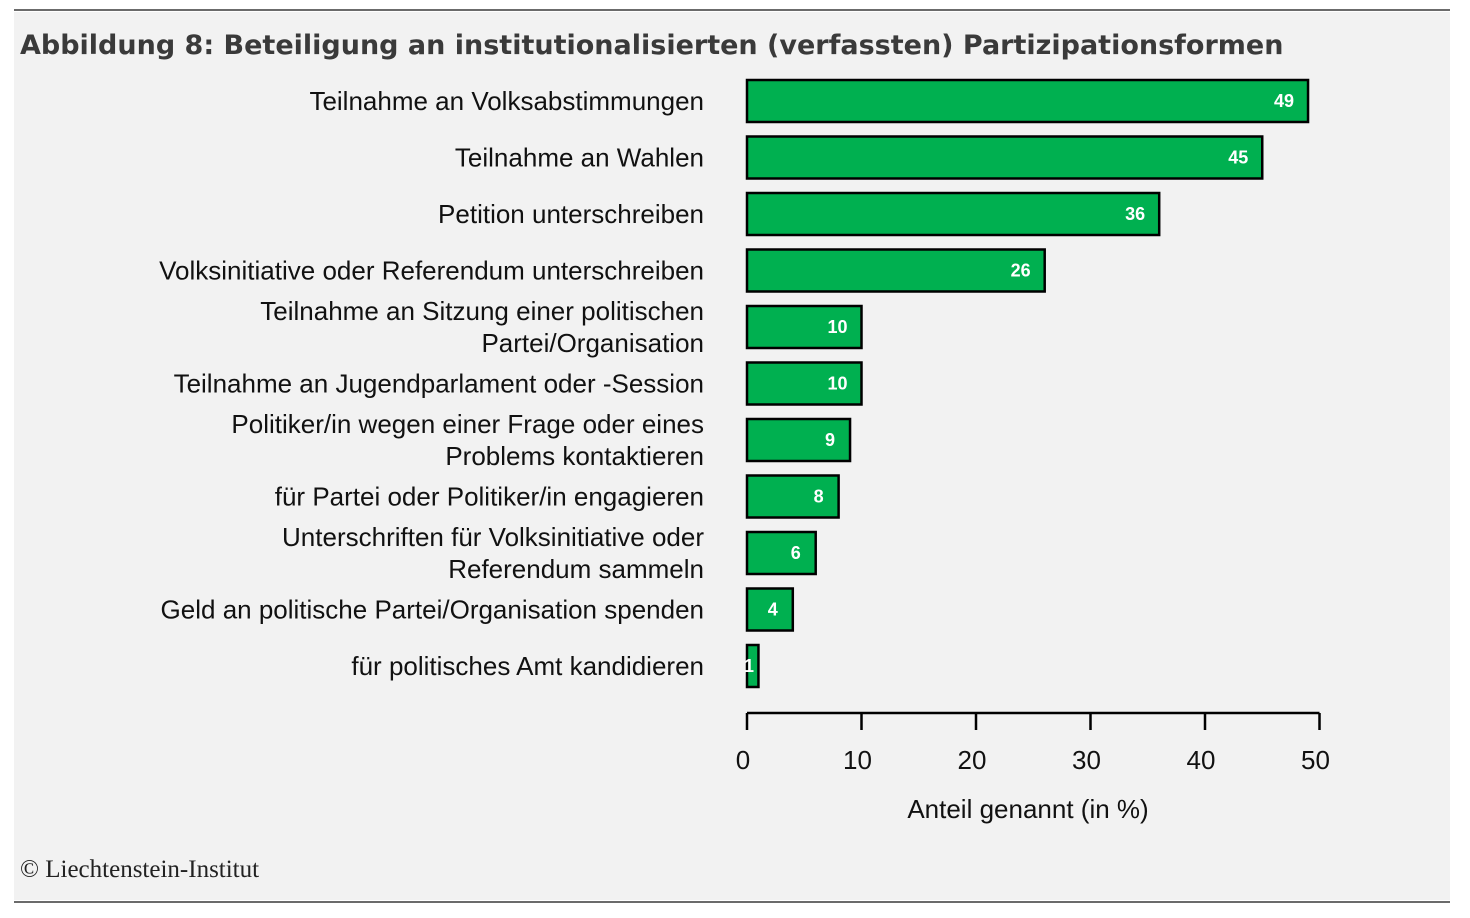 This screenshot has height=918, width=1470. I want to click on category-label: Petition unterschreiben, so click(571, 214).